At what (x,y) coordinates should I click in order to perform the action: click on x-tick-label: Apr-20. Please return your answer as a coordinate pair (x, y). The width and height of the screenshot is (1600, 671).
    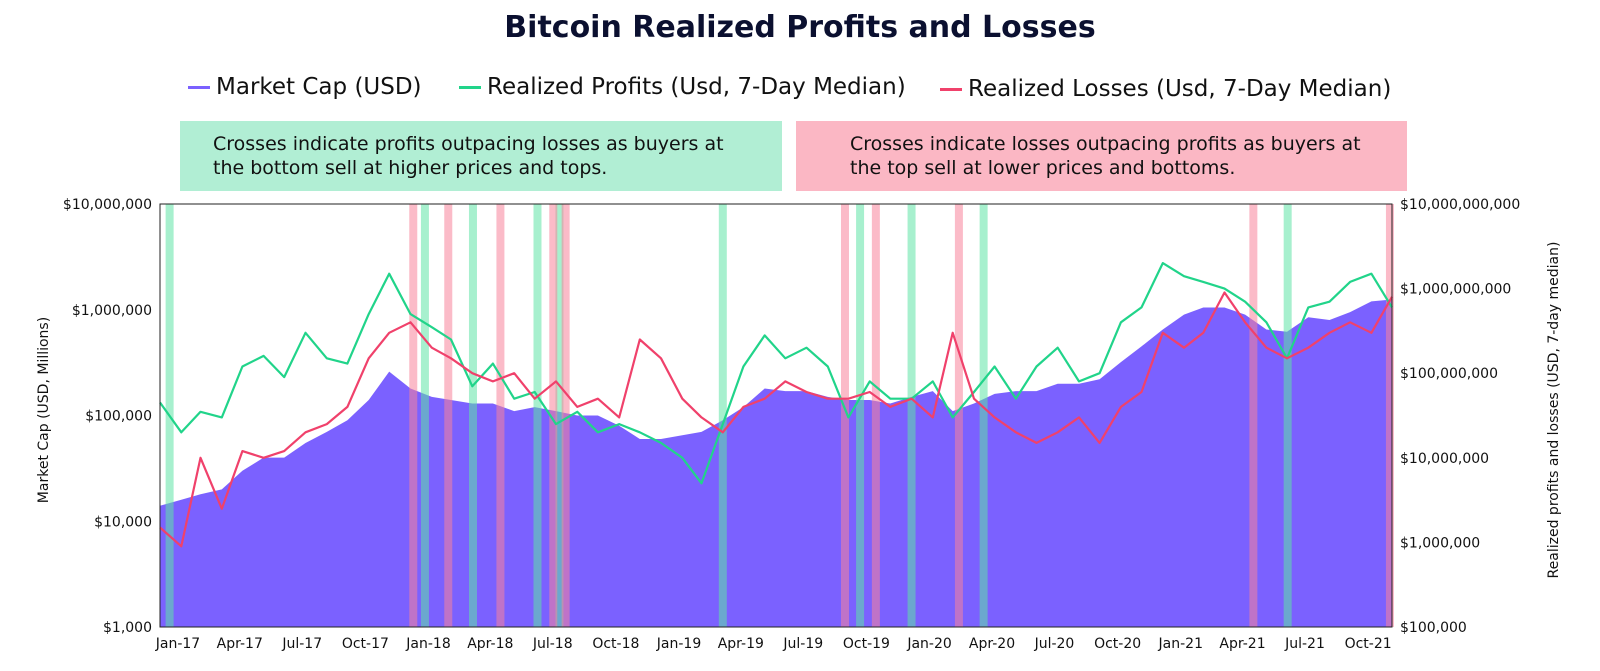
    Looking at the image, I should click on (992, 644).